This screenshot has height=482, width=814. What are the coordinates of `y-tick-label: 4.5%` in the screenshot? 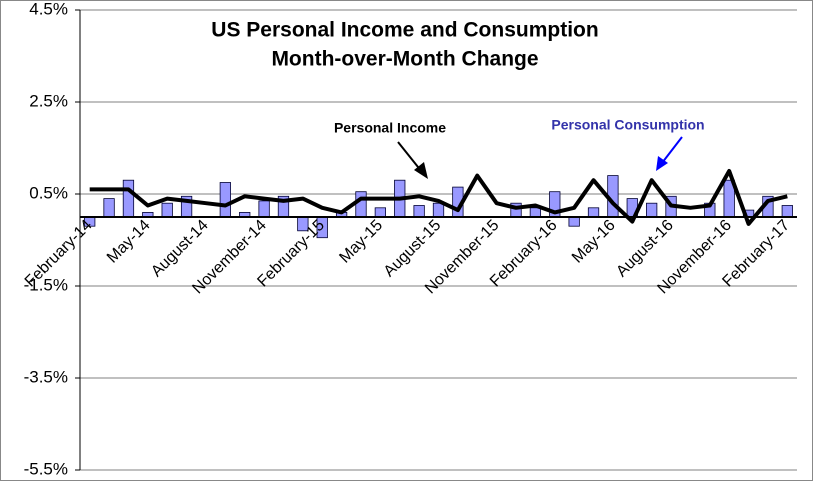 It's located at (48, 9).